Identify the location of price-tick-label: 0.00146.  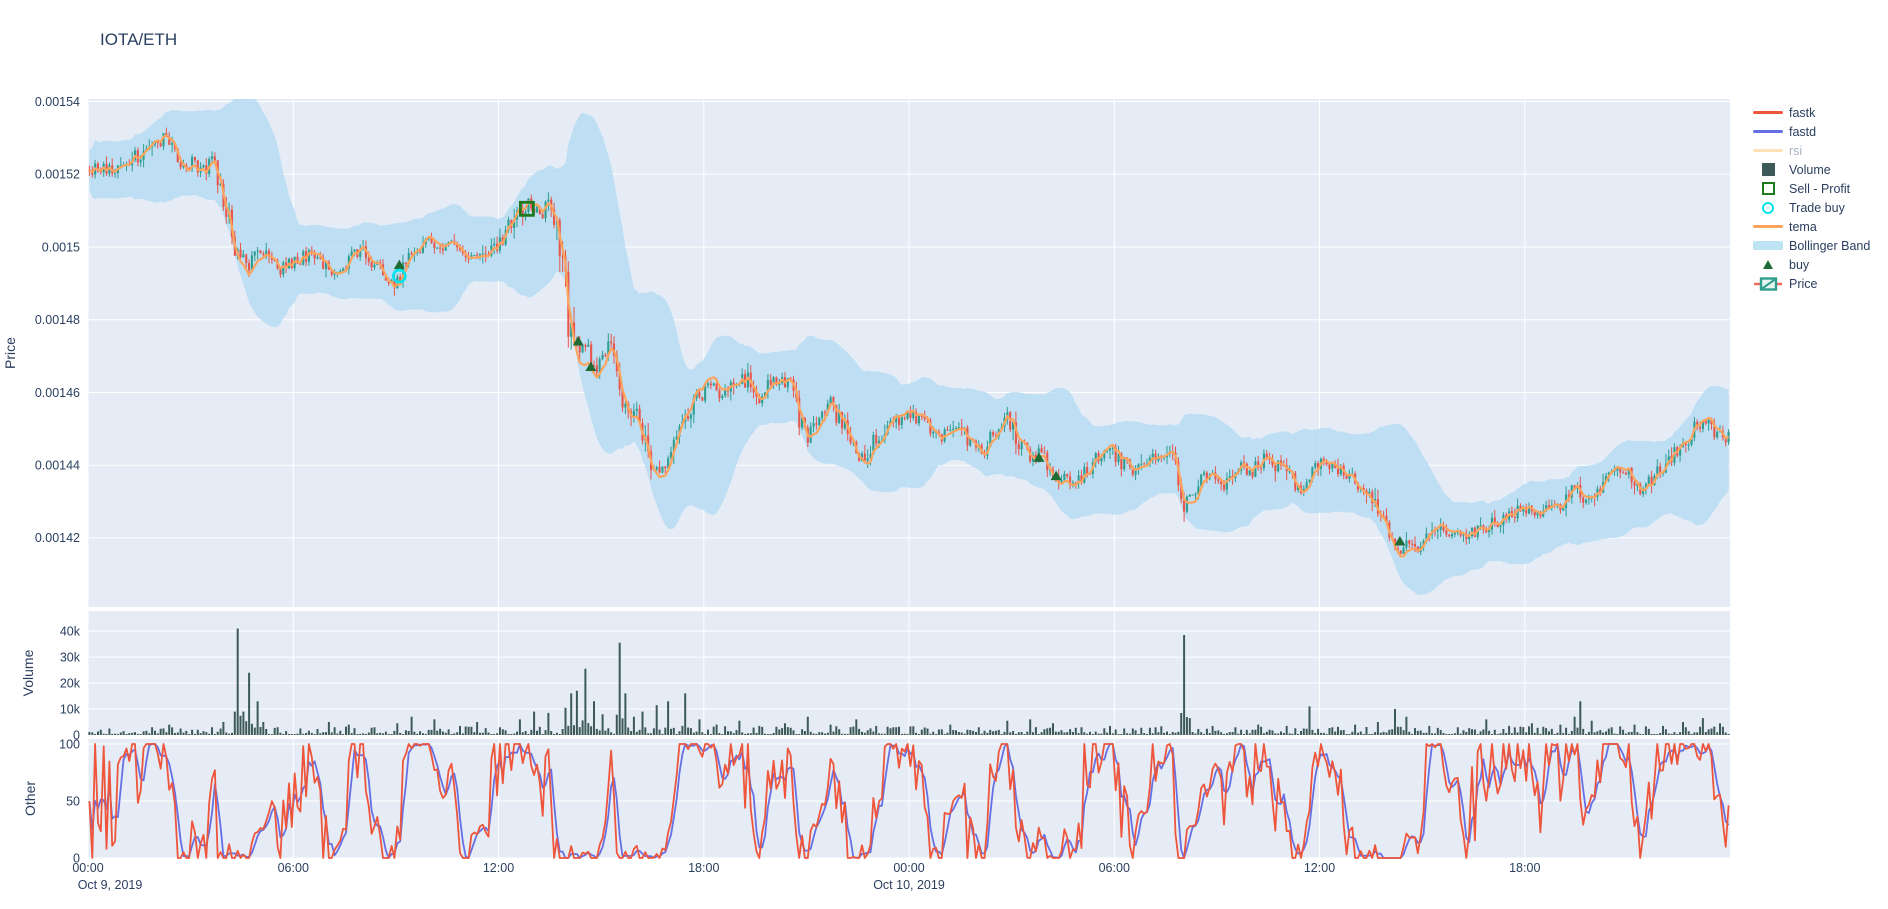
(57, 393).